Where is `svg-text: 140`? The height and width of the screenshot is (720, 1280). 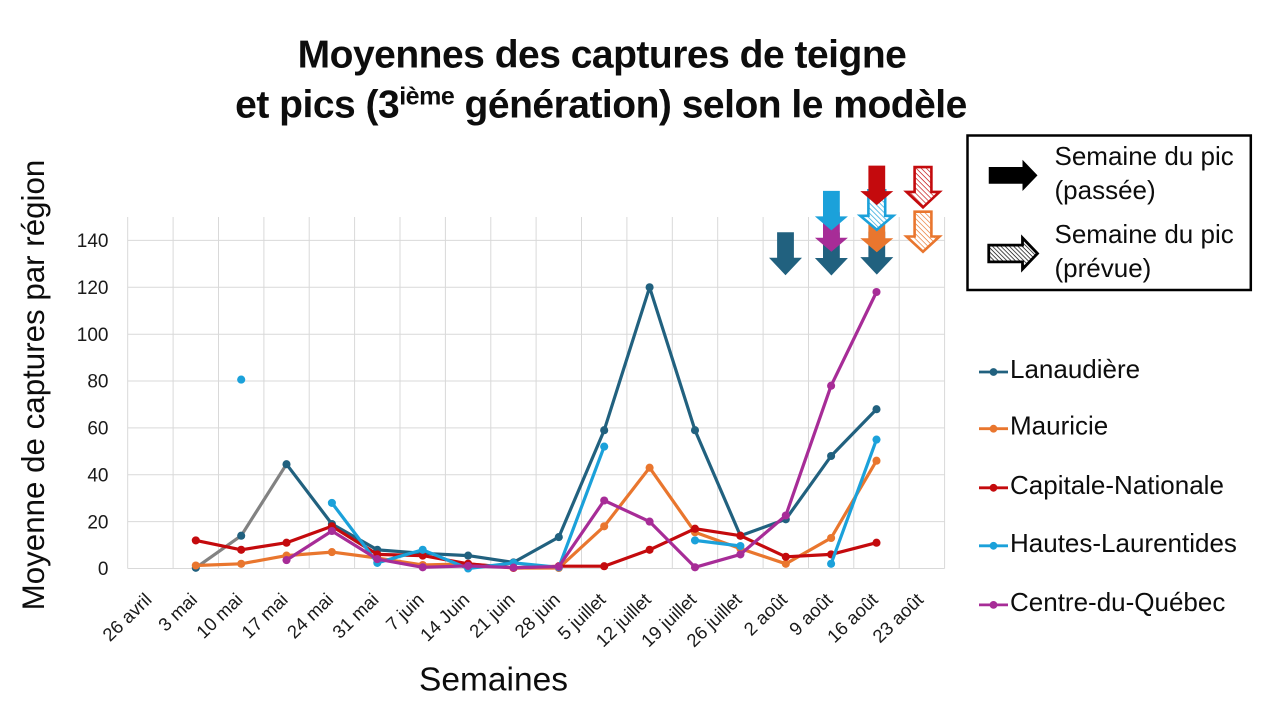
svg-text: 140 is located at coordinates (93, 241).